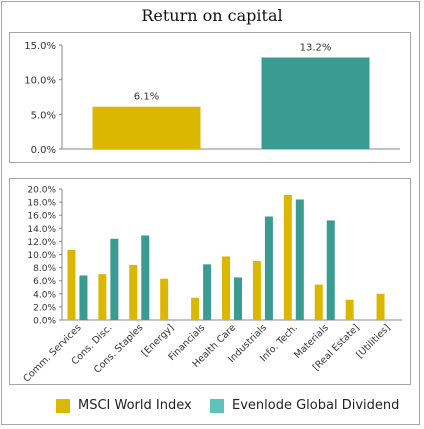  I want to click on legend-item-msci: MSCI World Index, so click(124, 405).